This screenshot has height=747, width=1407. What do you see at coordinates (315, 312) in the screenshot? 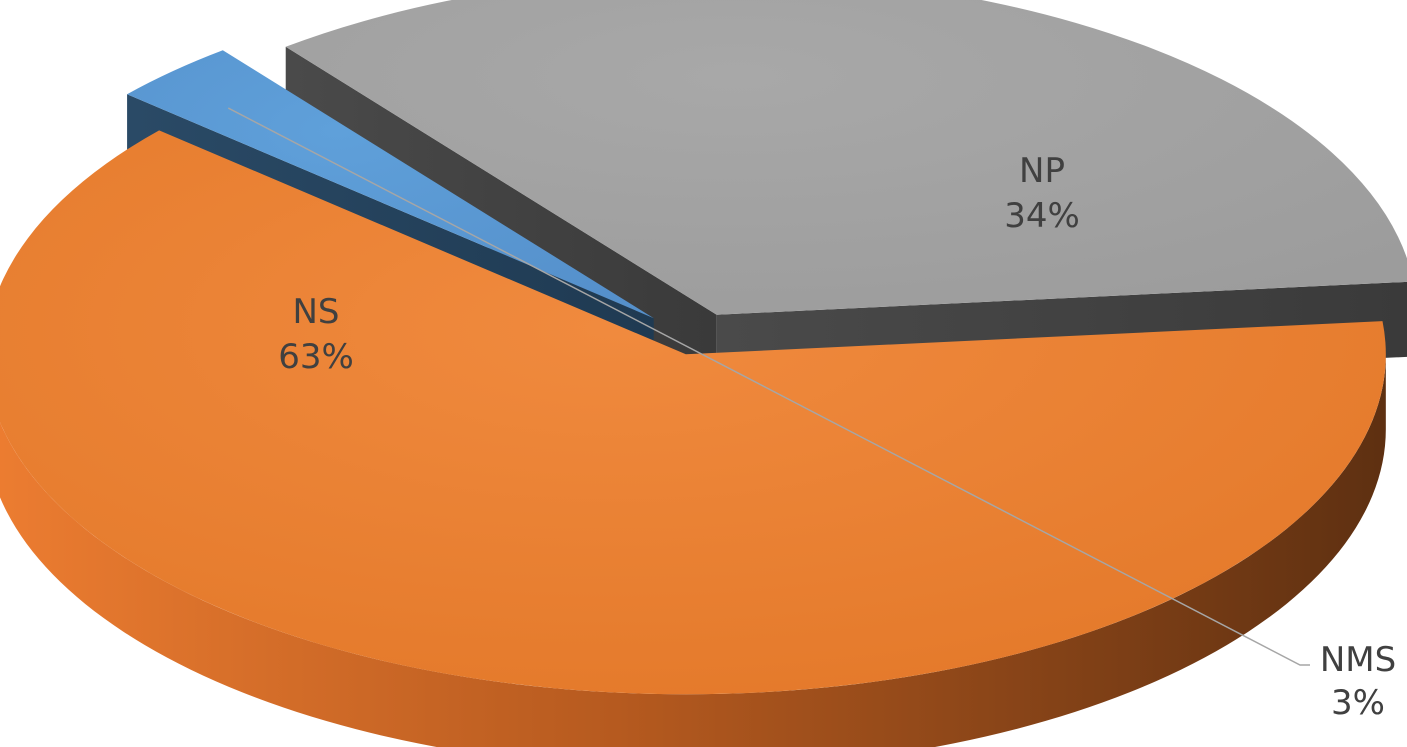
I see `data-label-category-ns: NS` at bounding box center [315, 312].